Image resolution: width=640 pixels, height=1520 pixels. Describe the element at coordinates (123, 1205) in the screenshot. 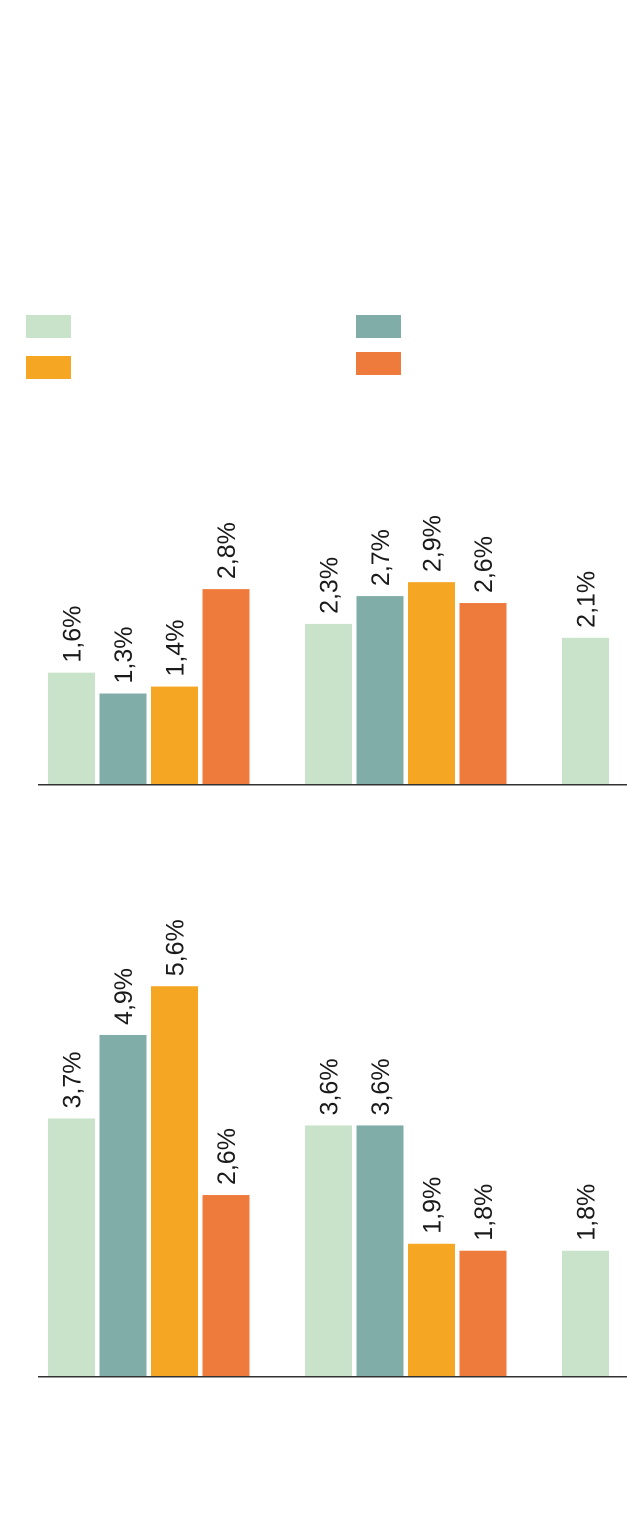

I see `bar-c1-g0-s1` at that location.